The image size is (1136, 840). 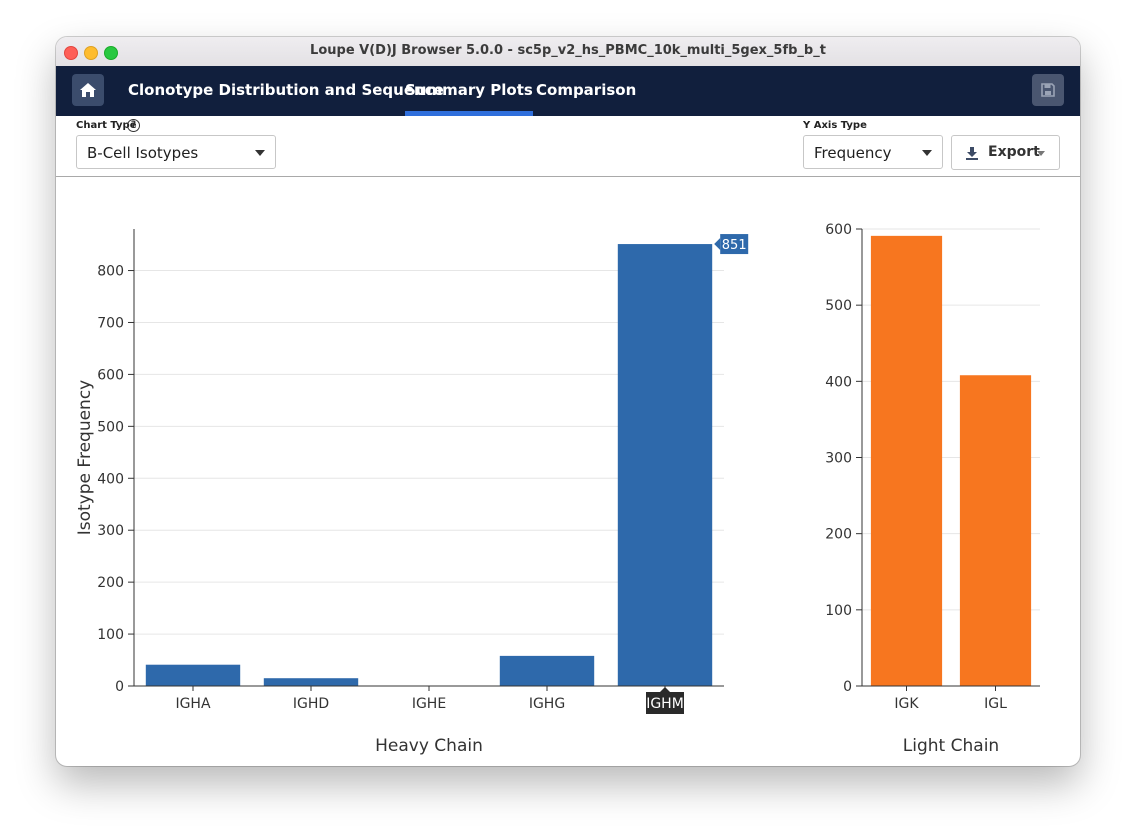 I want to click on y-axis-title: Isotype Frequency, so click(x=85, y=457).